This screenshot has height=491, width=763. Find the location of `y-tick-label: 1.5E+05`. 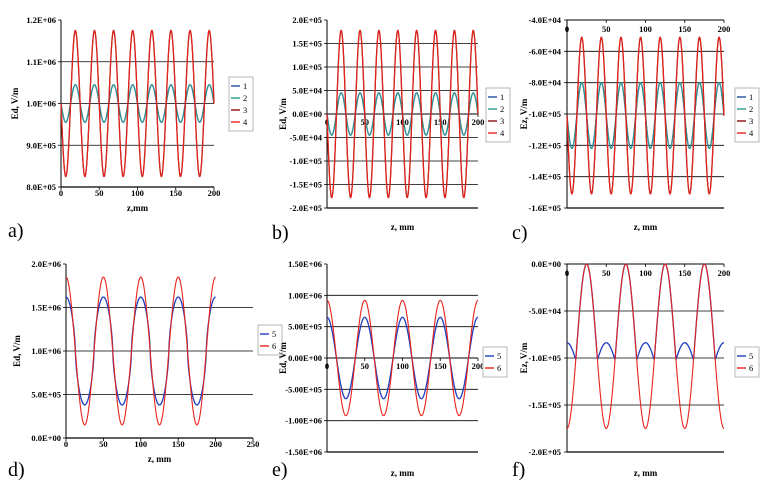

y-tick-label: 1.5E+05 is located at coordinates (307, 44).